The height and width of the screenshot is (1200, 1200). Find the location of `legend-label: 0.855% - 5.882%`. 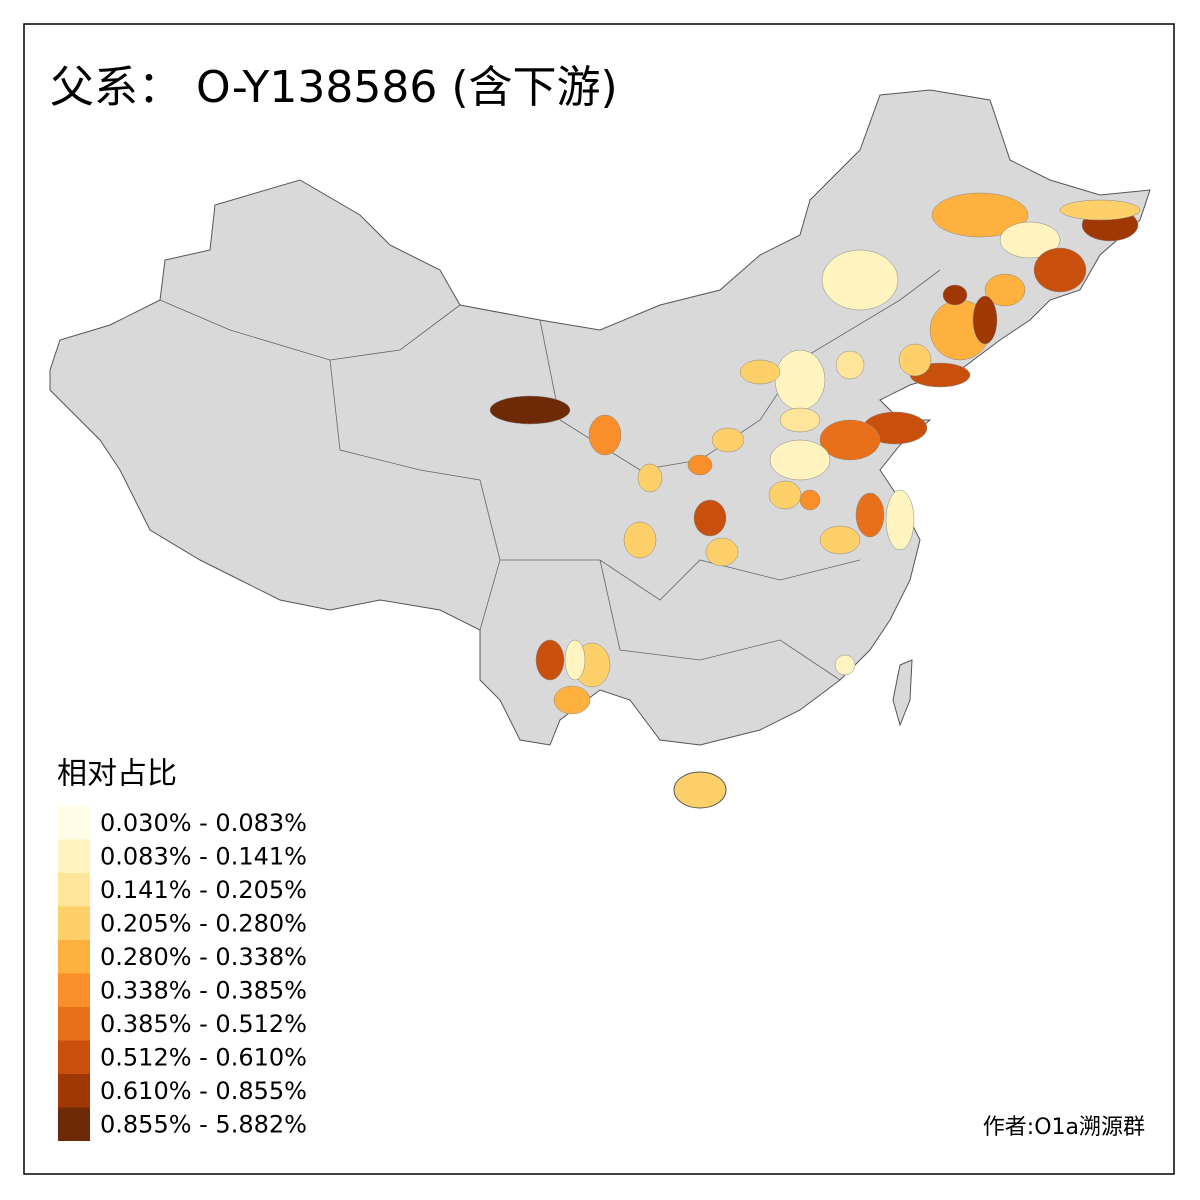

legend-label: 0.855% - 5.882% is located at coordinates (203, 1125).